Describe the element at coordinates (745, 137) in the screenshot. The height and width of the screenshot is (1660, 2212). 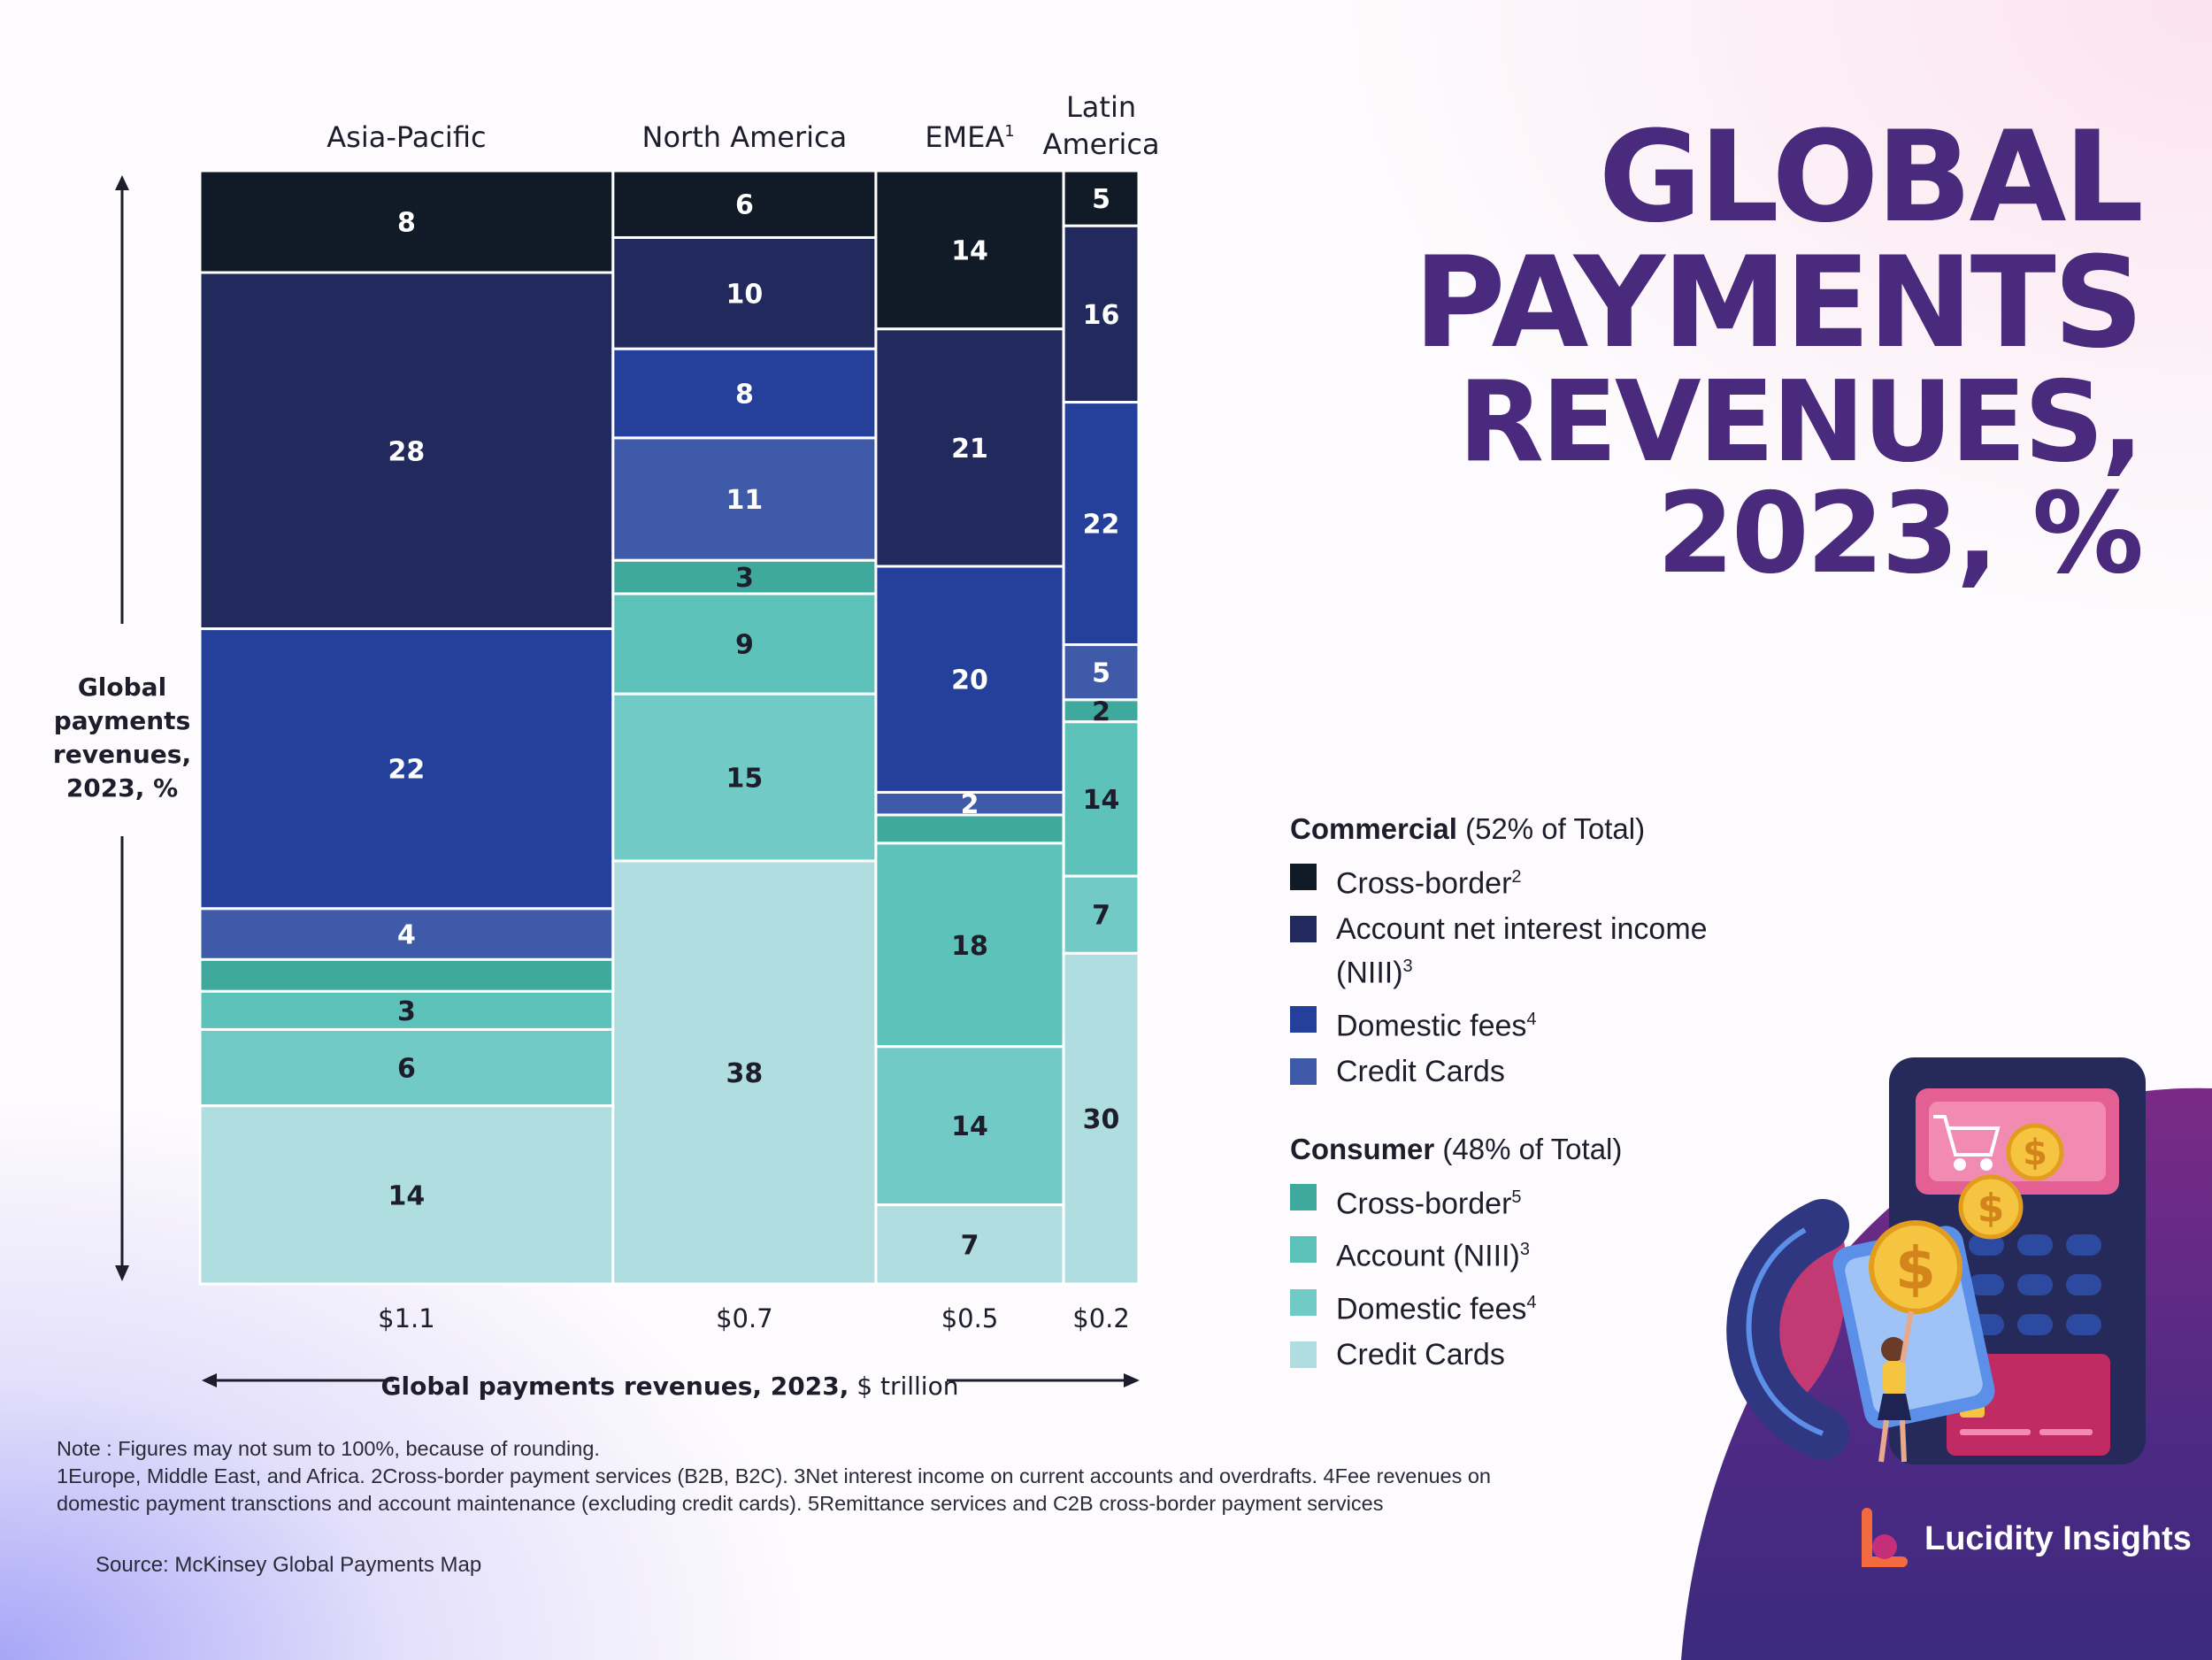
I see `region-label: North America` at that location.